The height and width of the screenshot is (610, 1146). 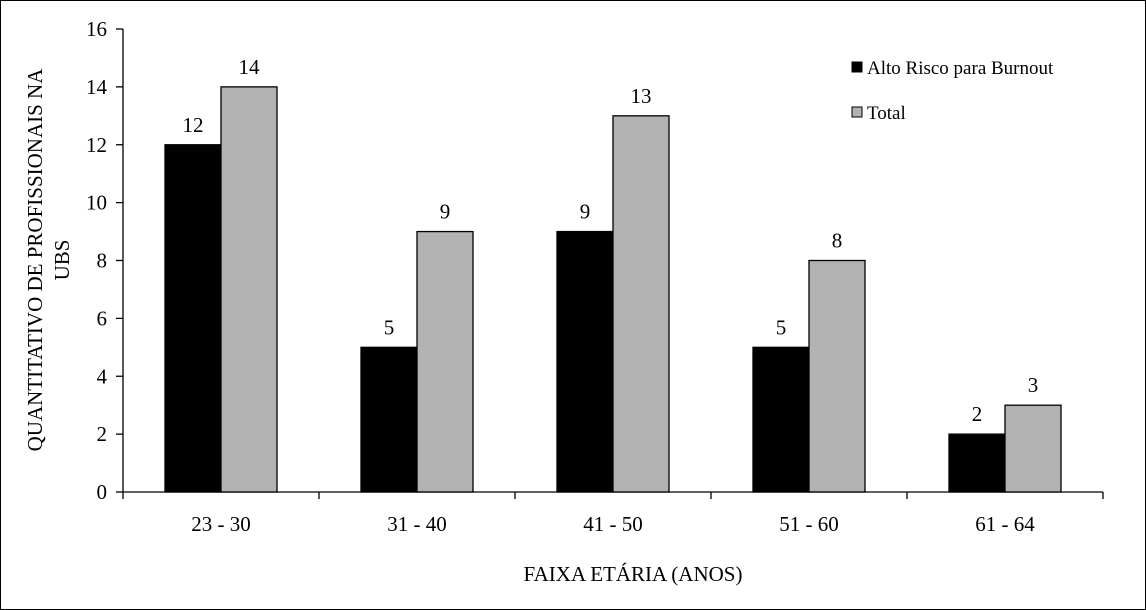 What do you see at coordinates (837, 241) in the screenshot?
I see `data-label: 8` at bounding box center [837, 241].